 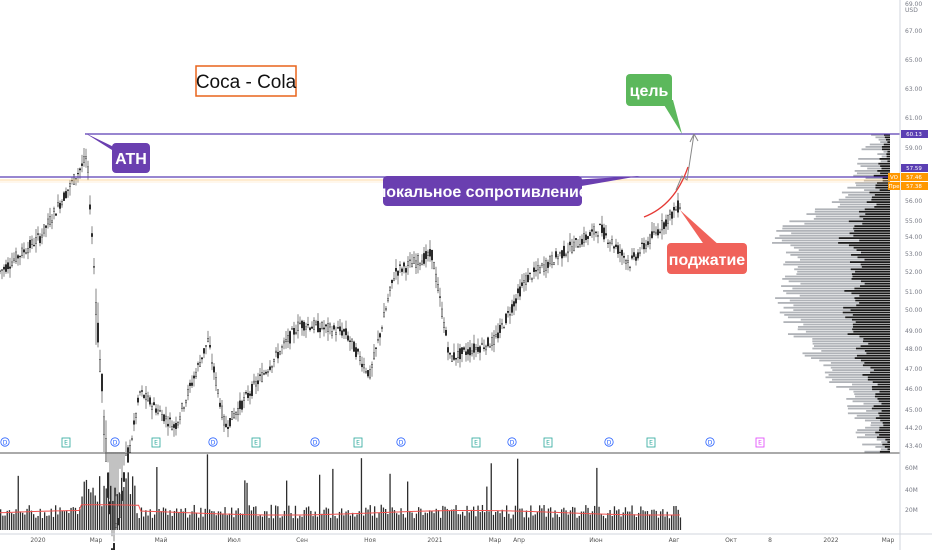 What do you see at coordinates (894, 187) in the screenshot?
I see `price-label-prefix: Пре` at bounding box center [894, 187].